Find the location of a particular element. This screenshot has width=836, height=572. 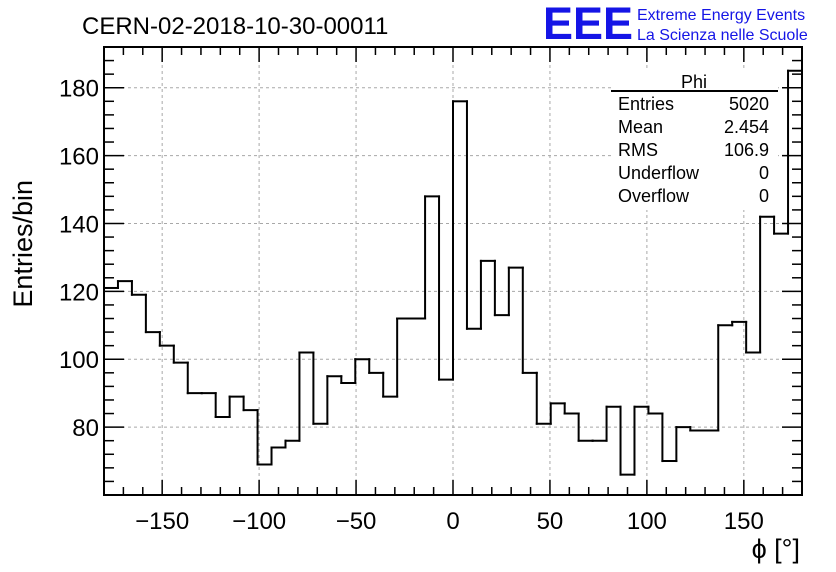

y-tick-labels: 80 100 120 140 160 180 is located at coordinates (79, 259).